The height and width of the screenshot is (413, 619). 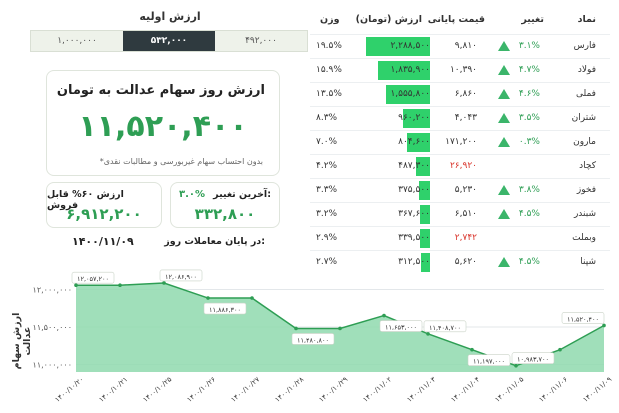 What do you see at coordinates (163, 126) in the screenshot?
I see `daily-value-amount: ۱۱,۵۲۰,۴۰۰` at bounding box center [163, 126].